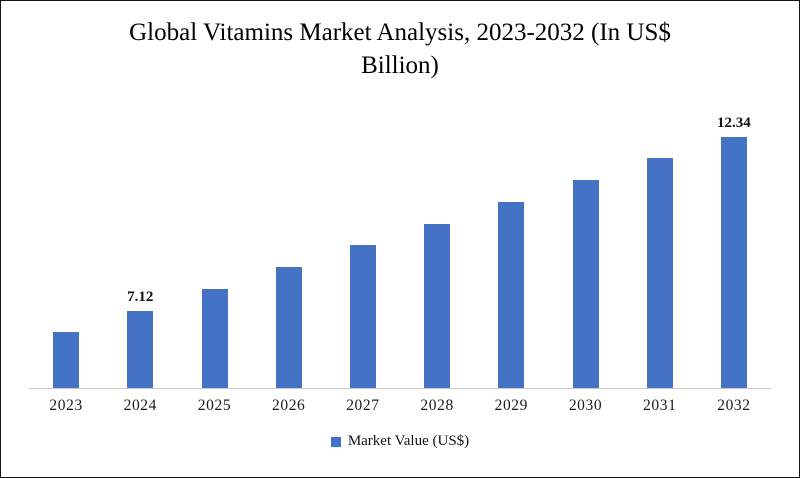 The width and height of the screenshot is (800, 478). What do you see at coordinates (66, 405) in the screenshot?
I see `x-tick-label: 2023` at bounding box center [66, 405].